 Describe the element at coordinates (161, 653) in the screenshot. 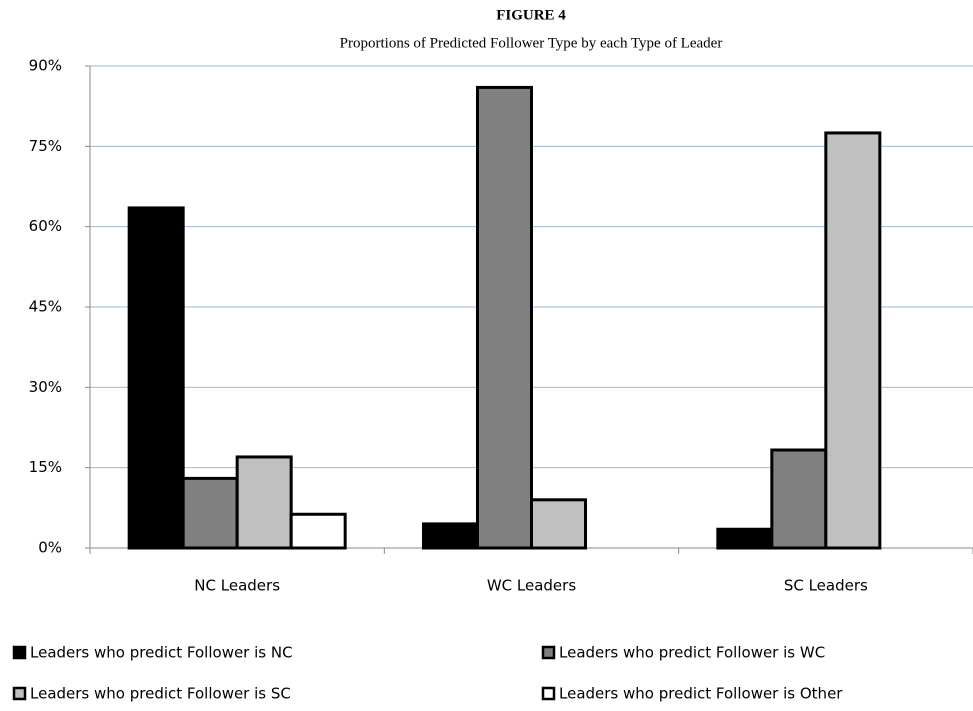

I see `legend-label: Leaders who predict Follower is NC` at that location.